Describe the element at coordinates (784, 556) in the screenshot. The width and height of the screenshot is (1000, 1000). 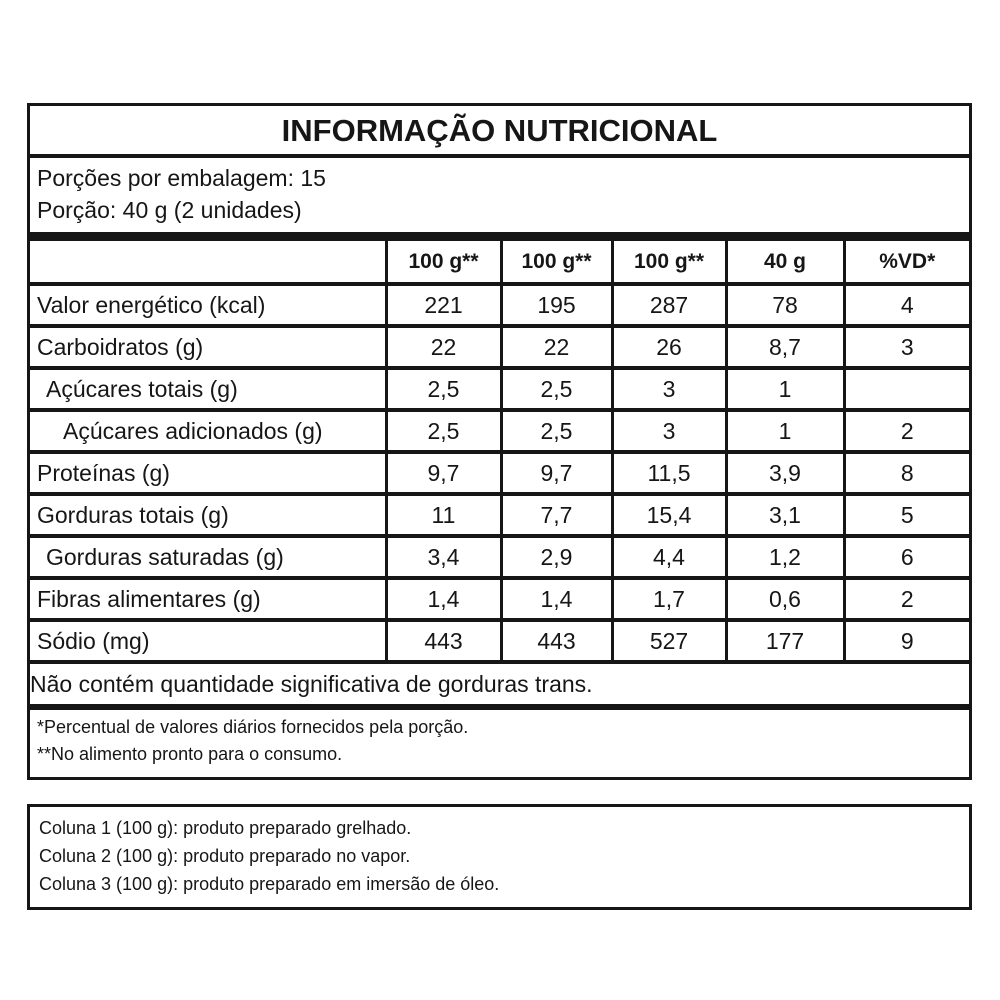
I see `row-value: 1,2` at that location.